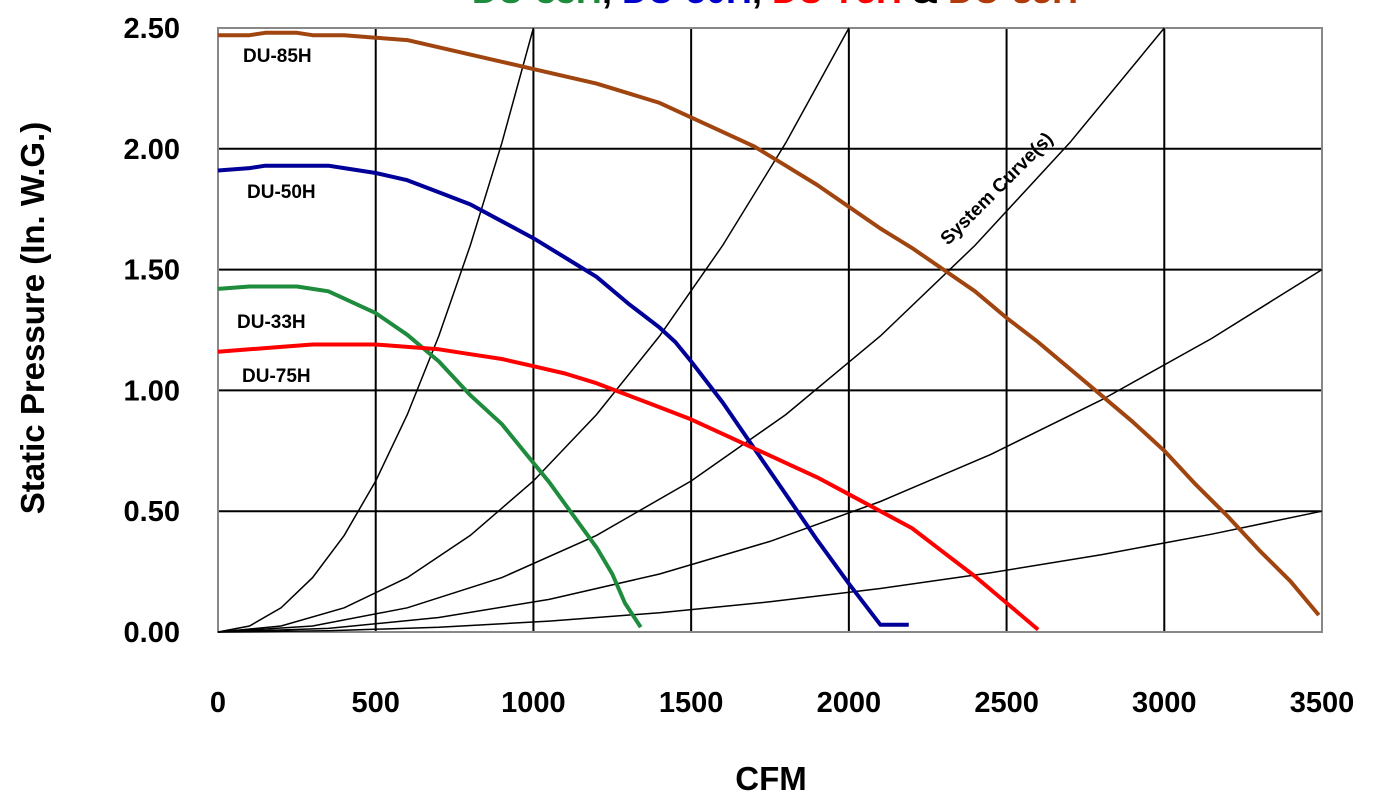 This screenshot has width=1389, height=798. I want to click on x-axis-title: CFM, so click(770, 778).